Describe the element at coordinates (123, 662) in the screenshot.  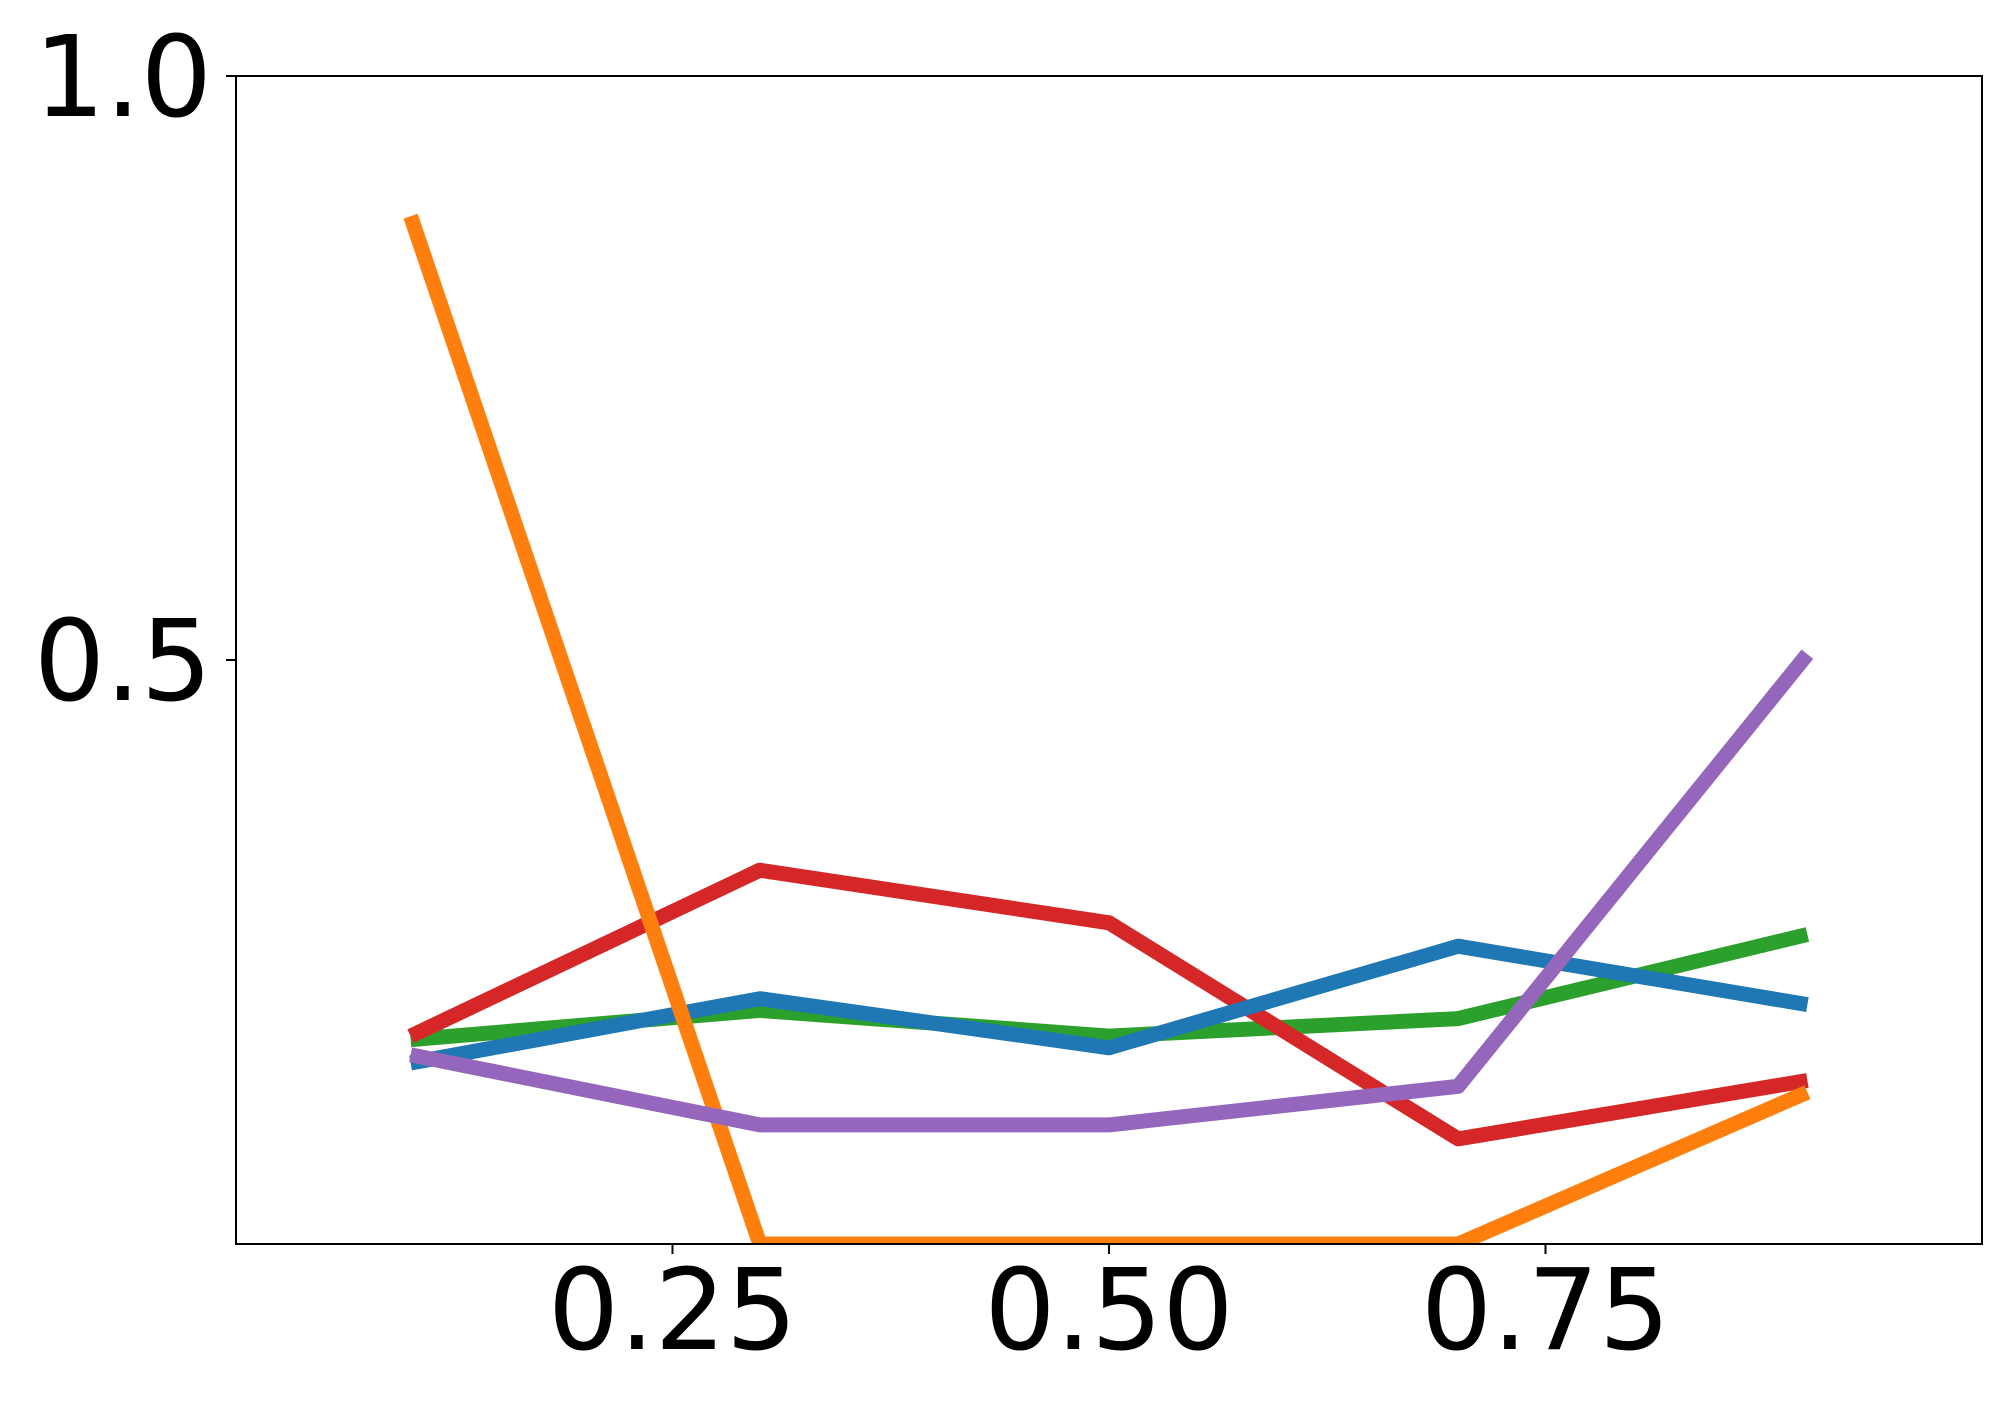
I see `y-tick-label: 0.5` at that location.